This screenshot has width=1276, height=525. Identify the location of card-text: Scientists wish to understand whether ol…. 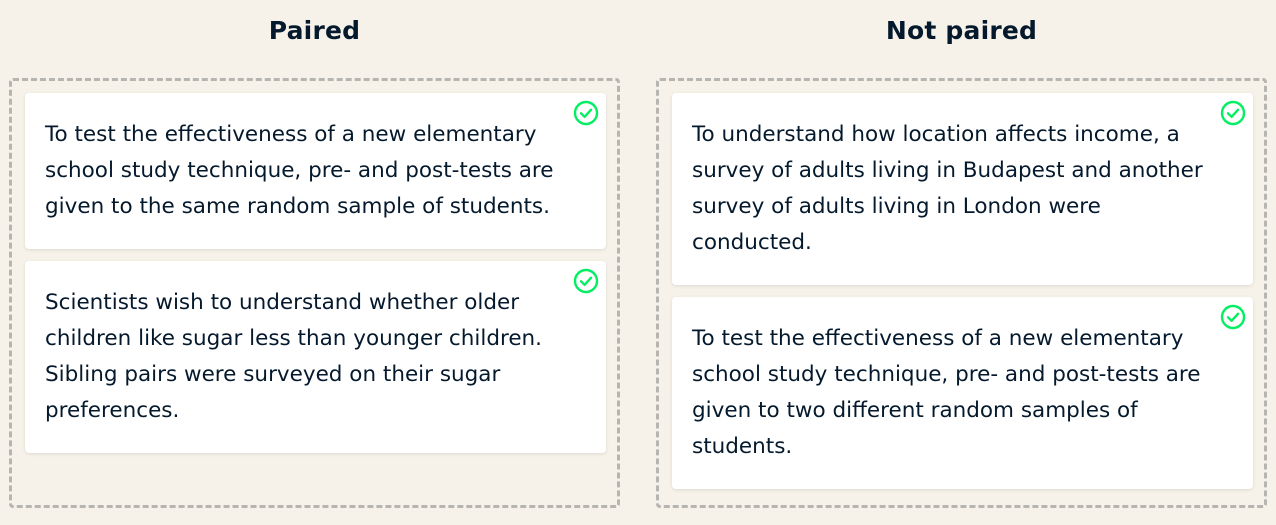
(294, 356).